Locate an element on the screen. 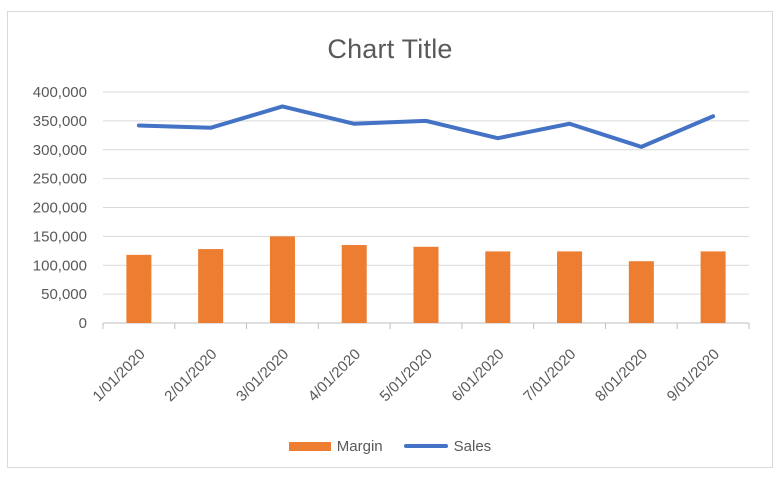 This screenshot has height=477, width=781. chart-legend: Margin Sales is located at coordinates (390, 446).